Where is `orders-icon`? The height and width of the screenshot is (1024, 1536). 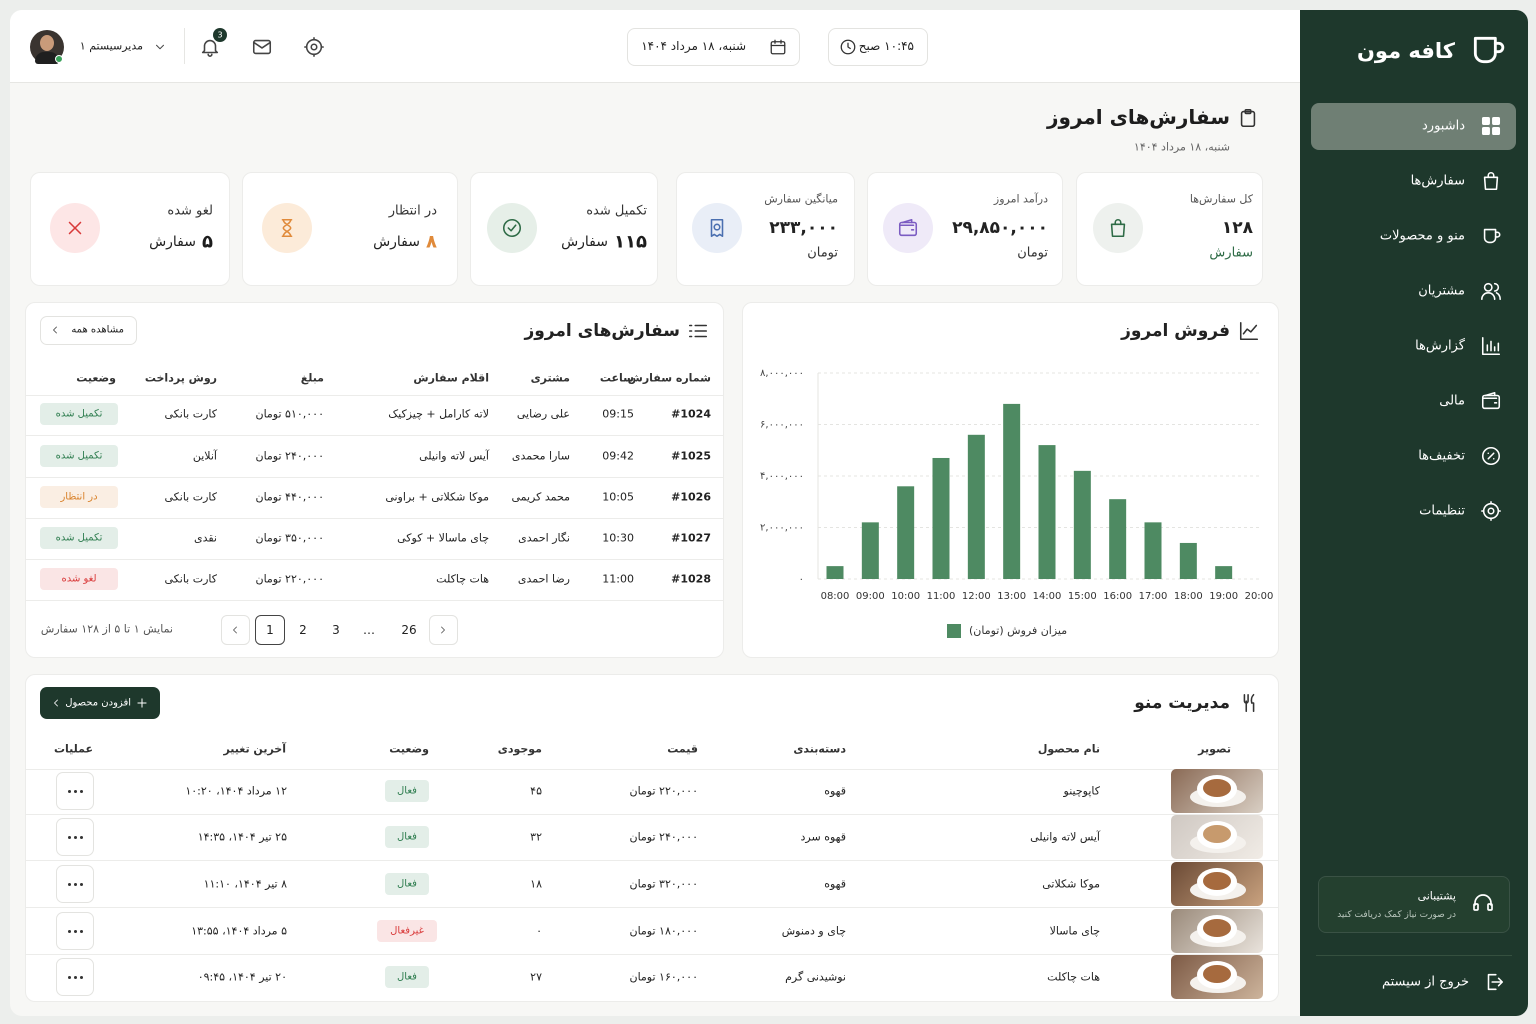 orders-icon is located at coordinates (698, 331).